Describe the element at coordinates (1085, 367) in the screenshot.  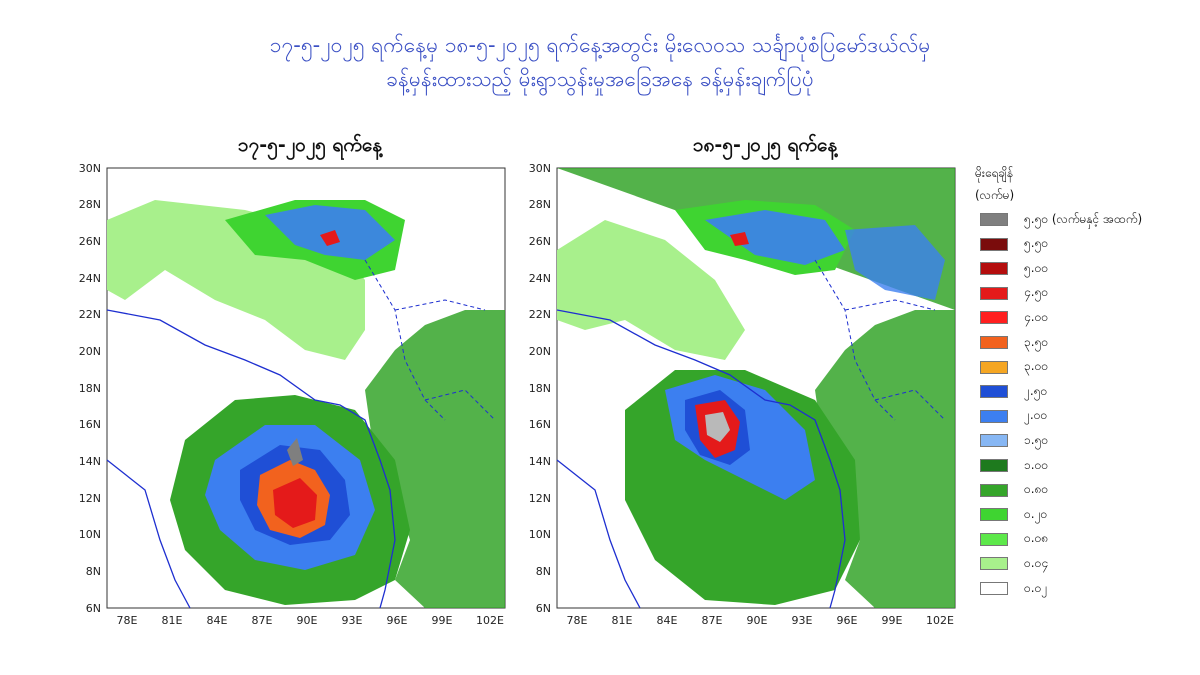
I see `legend-item: ၃.၀၀` at that location.